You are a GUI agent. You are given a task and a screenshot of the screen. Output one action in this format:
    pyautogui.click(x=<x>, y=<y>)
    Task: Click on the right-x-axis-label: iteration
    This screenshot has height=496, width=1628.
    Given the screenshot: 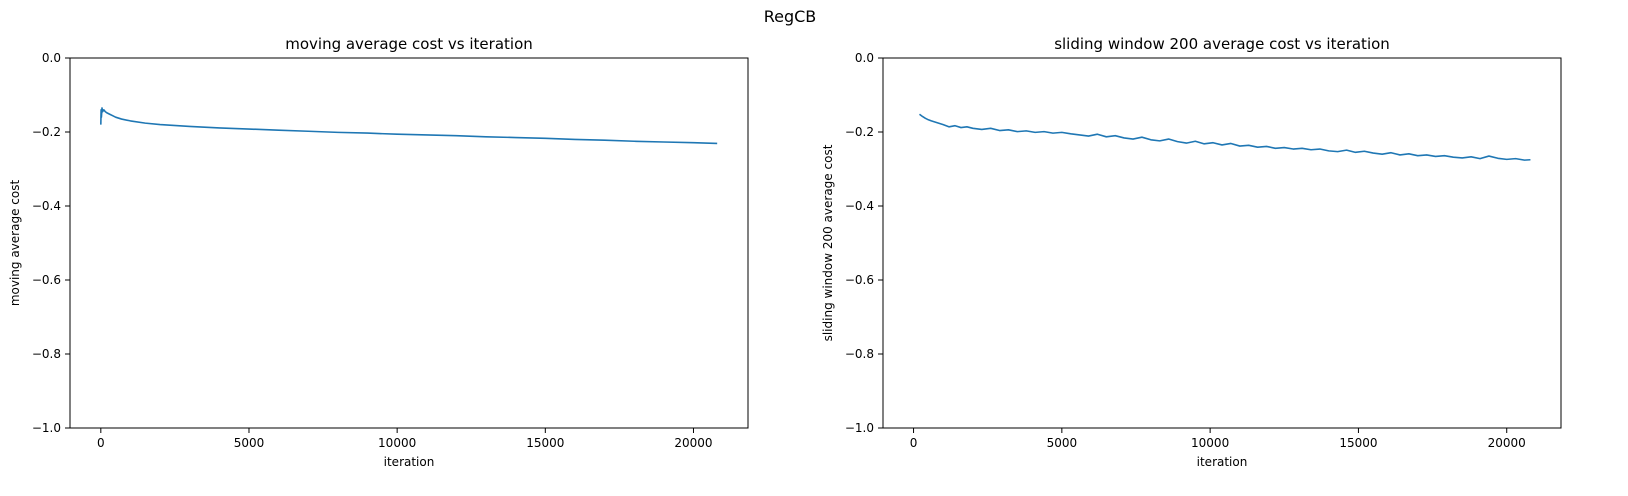 What is the action you would take?
    pyautogui.click(x=1222, y=462)
    